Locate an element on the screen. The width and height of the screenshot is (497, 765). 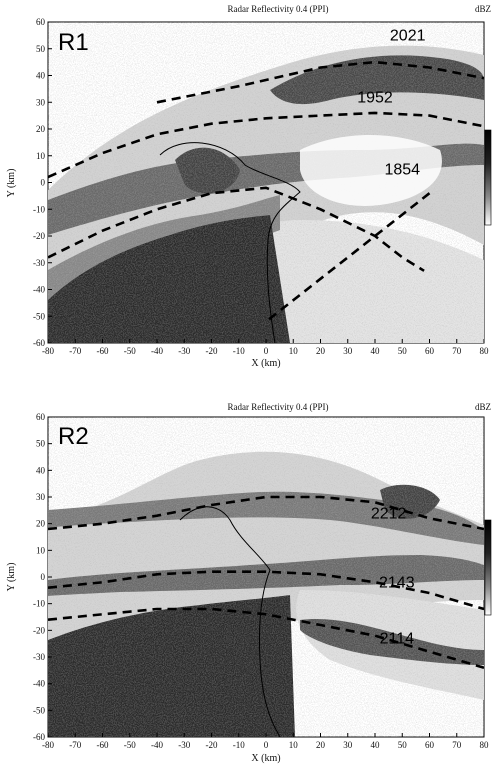
front-time-label: 1854 is located at coordinates (402, 169).